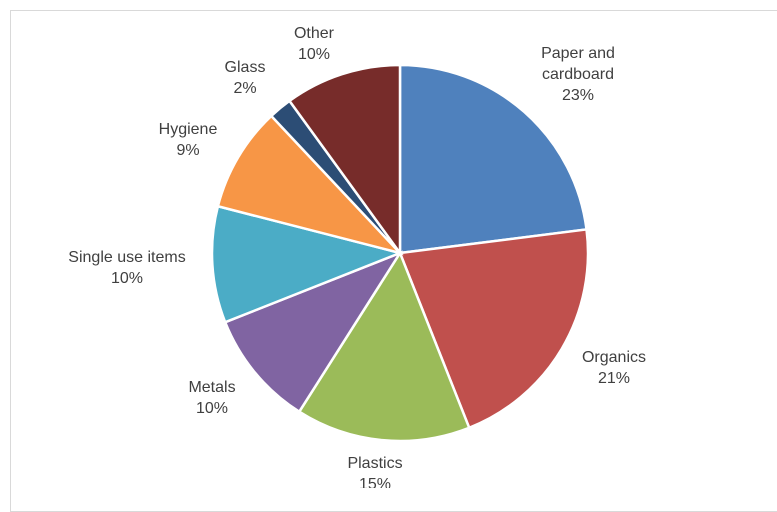 The height and width of the screenshot is (512, 777). I want to click on slice-name: Hygiene, so click(188, 129).